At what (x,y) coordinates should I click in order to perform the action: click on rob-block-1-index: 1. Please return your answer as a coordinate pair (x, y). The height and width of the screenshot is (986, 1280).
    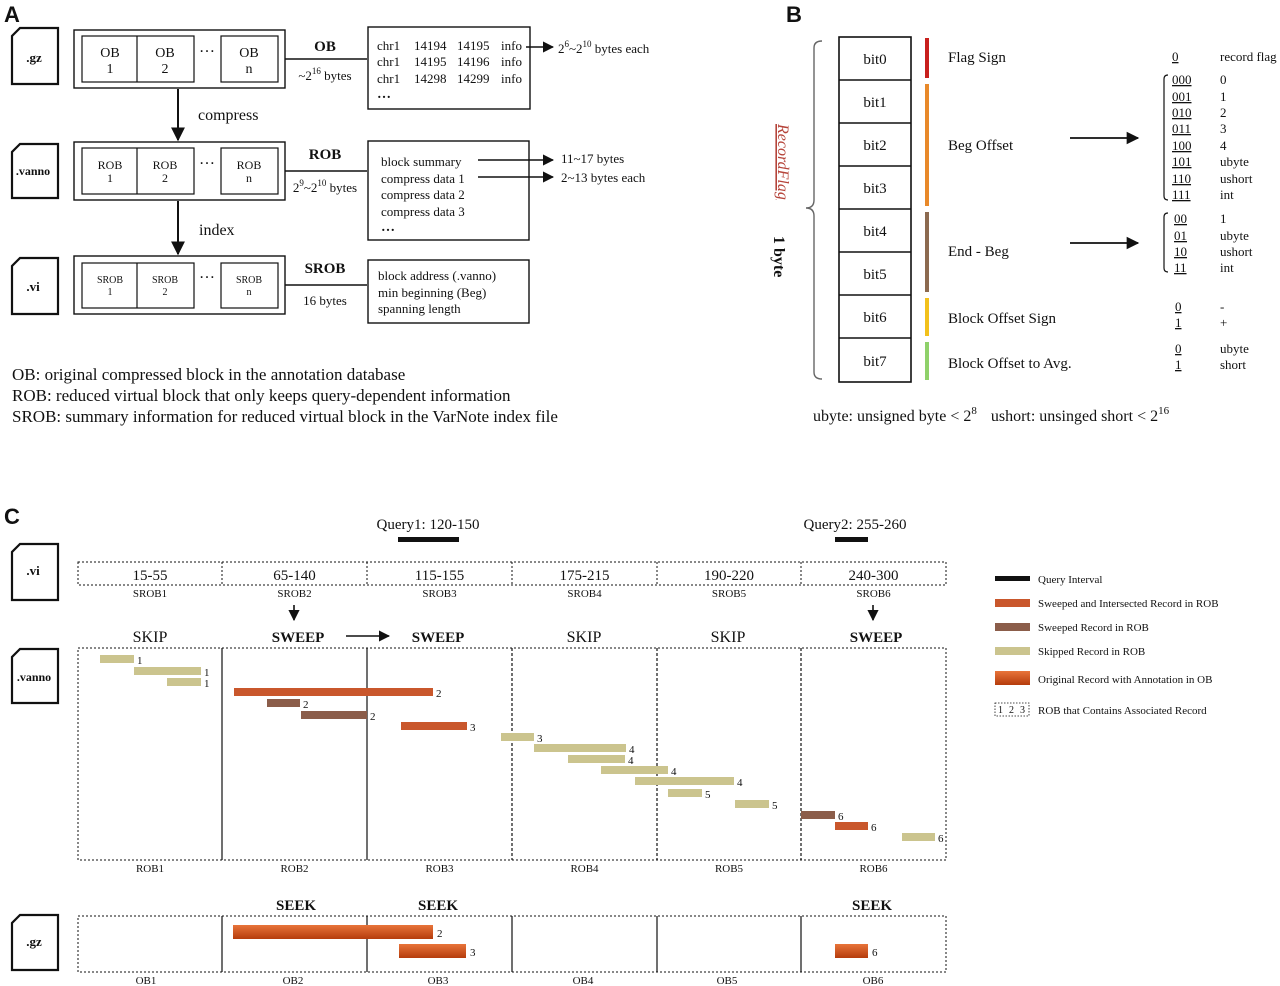
    Looking at the image, I should click on (110, 178).